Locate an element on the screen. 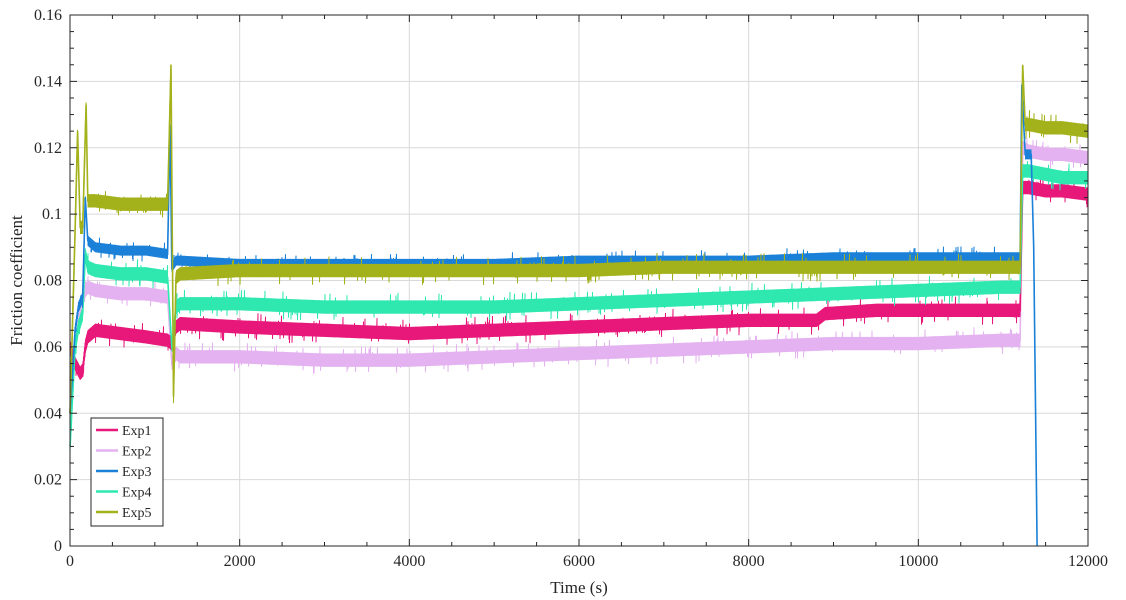 The height and width of the screenshot is (600, 1126). legend: Exp1 Exp2 Exp3 Exp4 Exp5 is located at coordinates (127, 472).